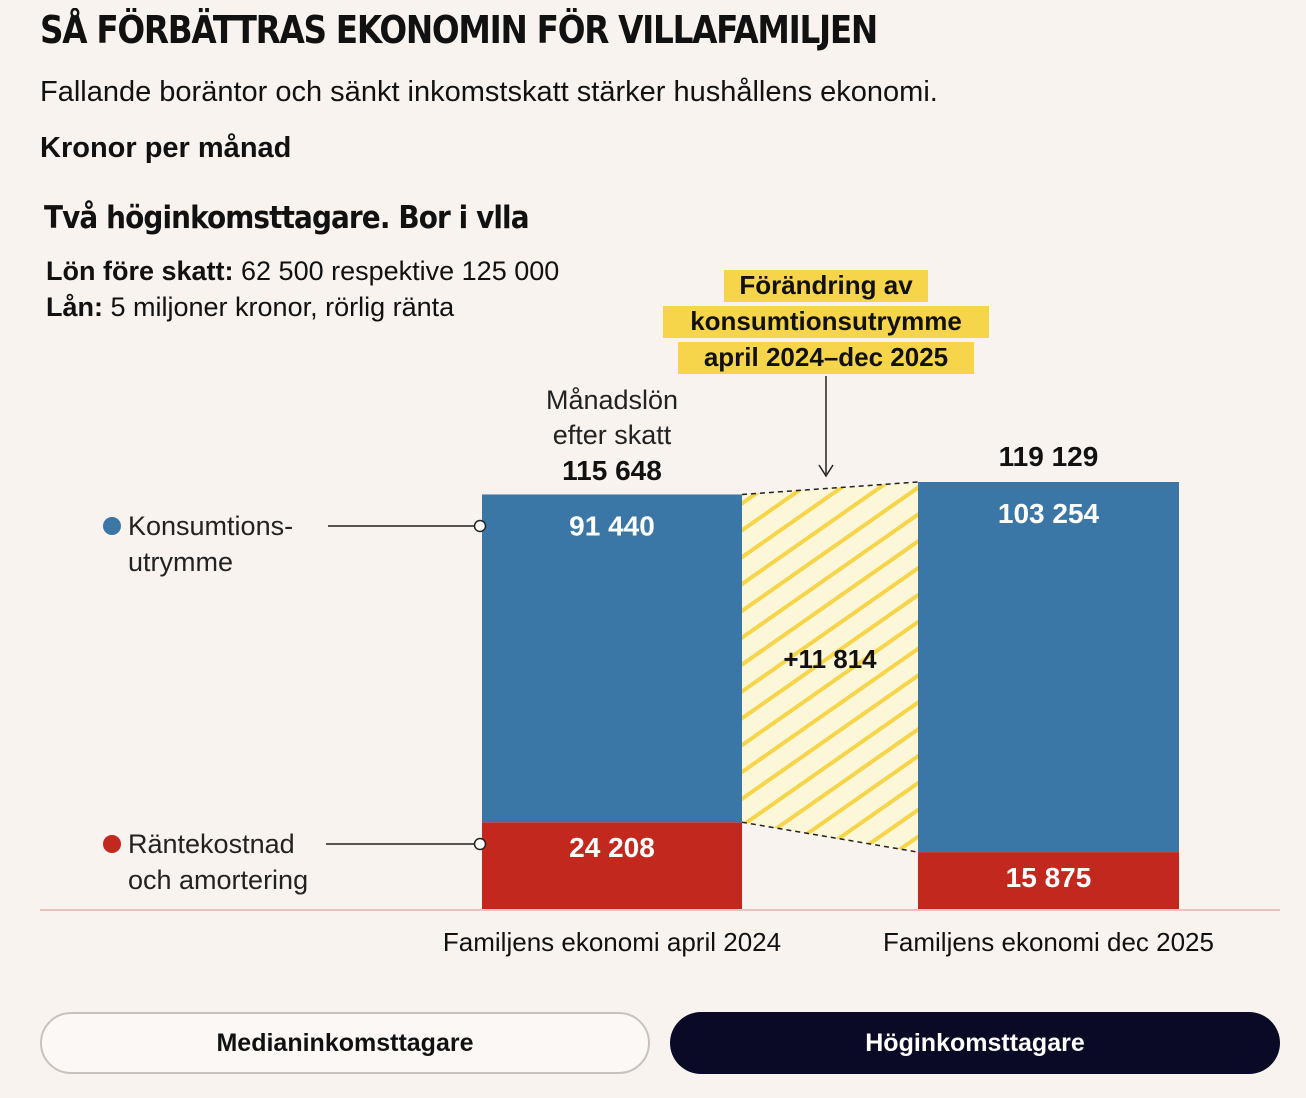 This screenshot has height=1098, width=1306. Describe the element at coordinates (287, 218) in the screenshot. I see `panel-title: Två höginkomsttagare. Bor i vlla` at that location.